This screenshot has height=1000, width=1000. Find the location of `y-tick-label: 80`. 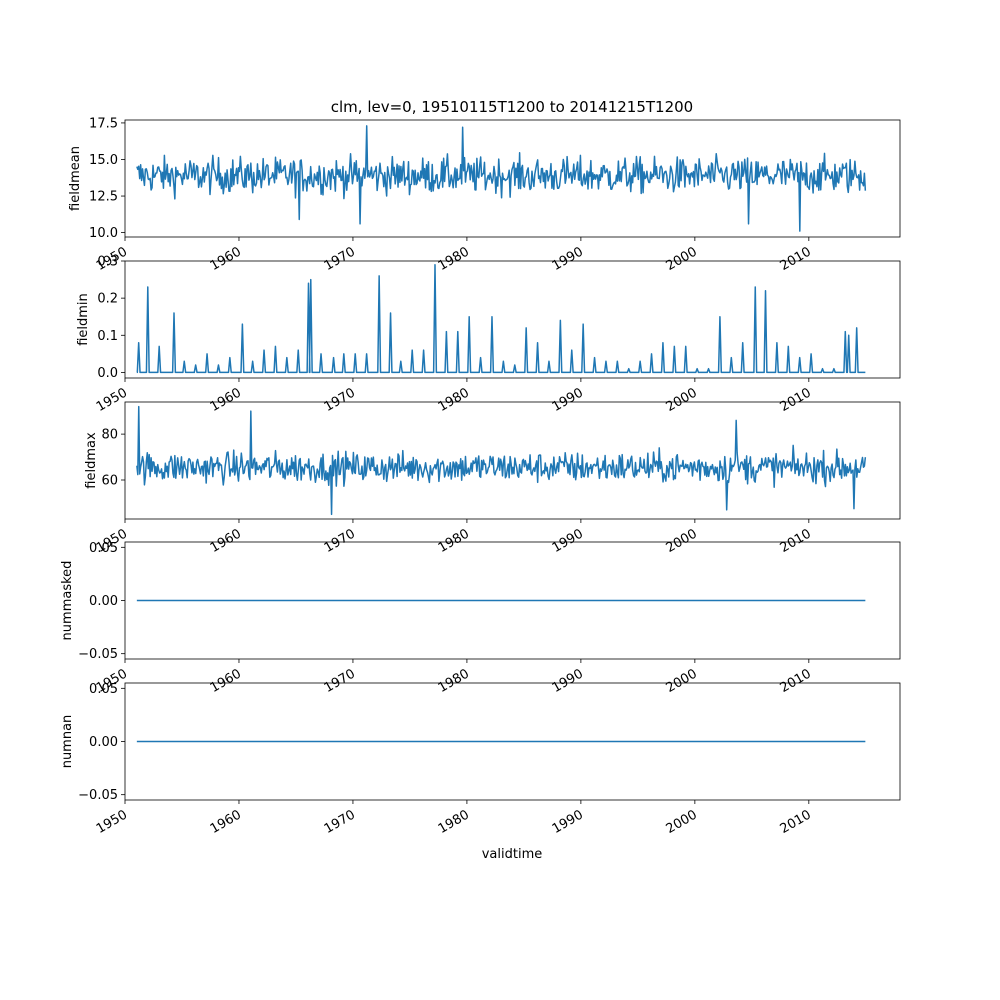

y-tick-label: 80 is located at coordinates (109, 435).